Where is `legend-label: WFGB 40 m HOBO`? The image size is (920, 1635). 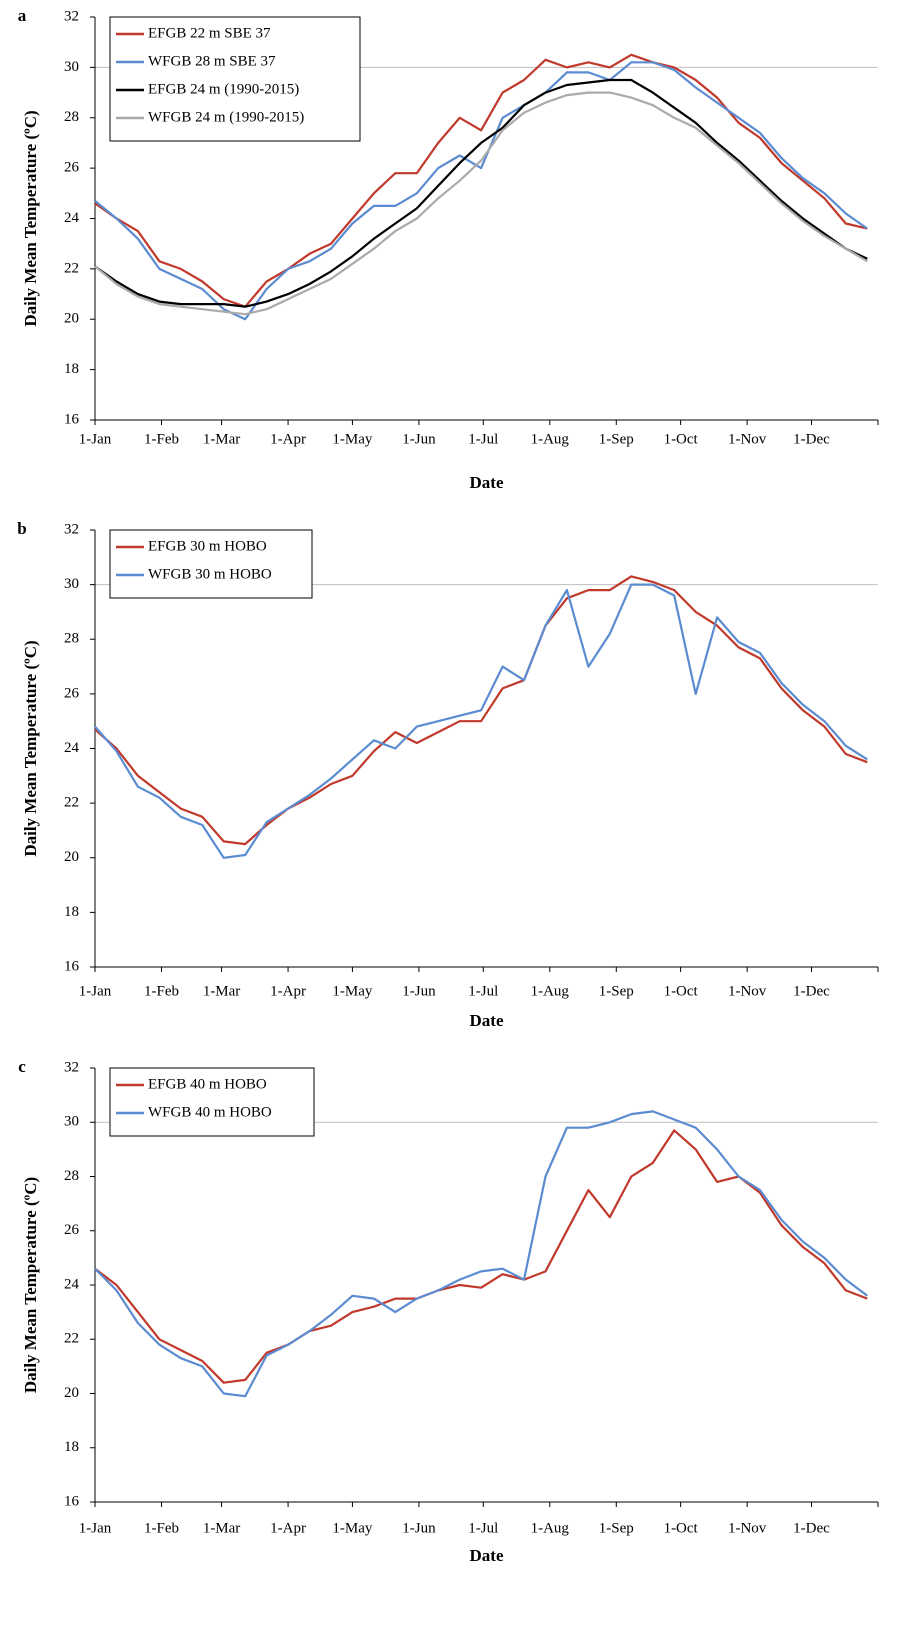 legend-label: WFGB 40 m HOBO is located at coordinates (210, 1112).